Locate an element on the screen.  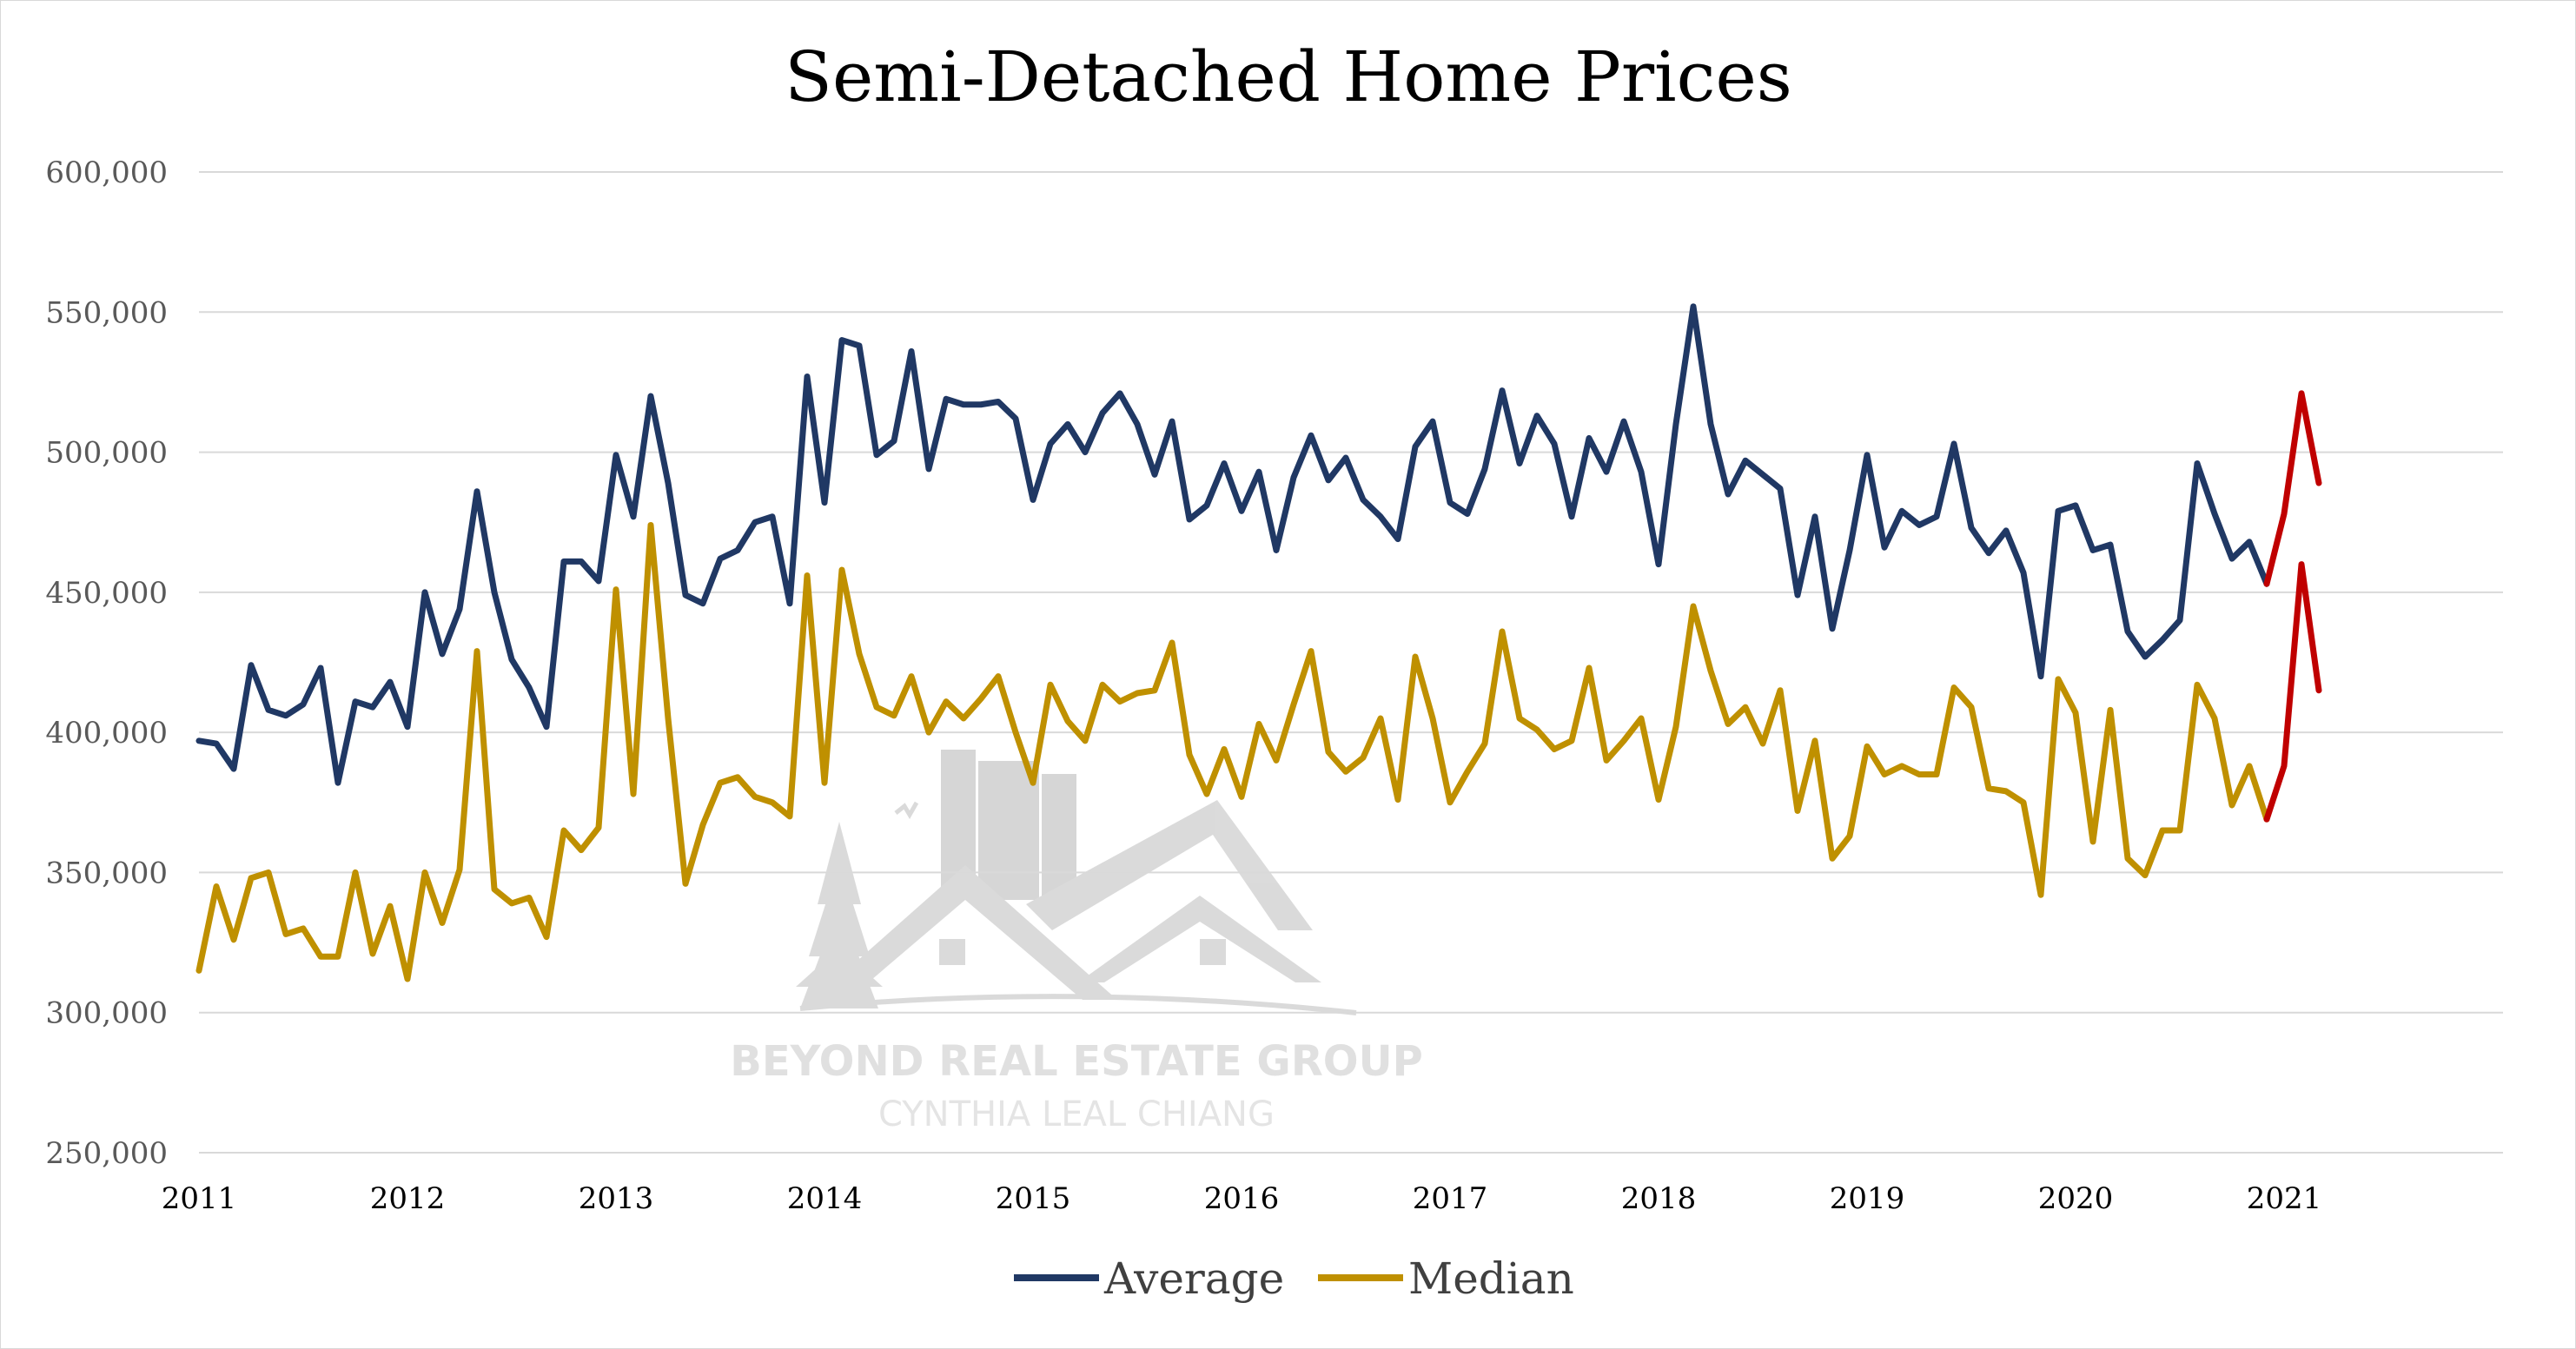
x-tick-label: 2016 is located at coordinates (1242, 1198).